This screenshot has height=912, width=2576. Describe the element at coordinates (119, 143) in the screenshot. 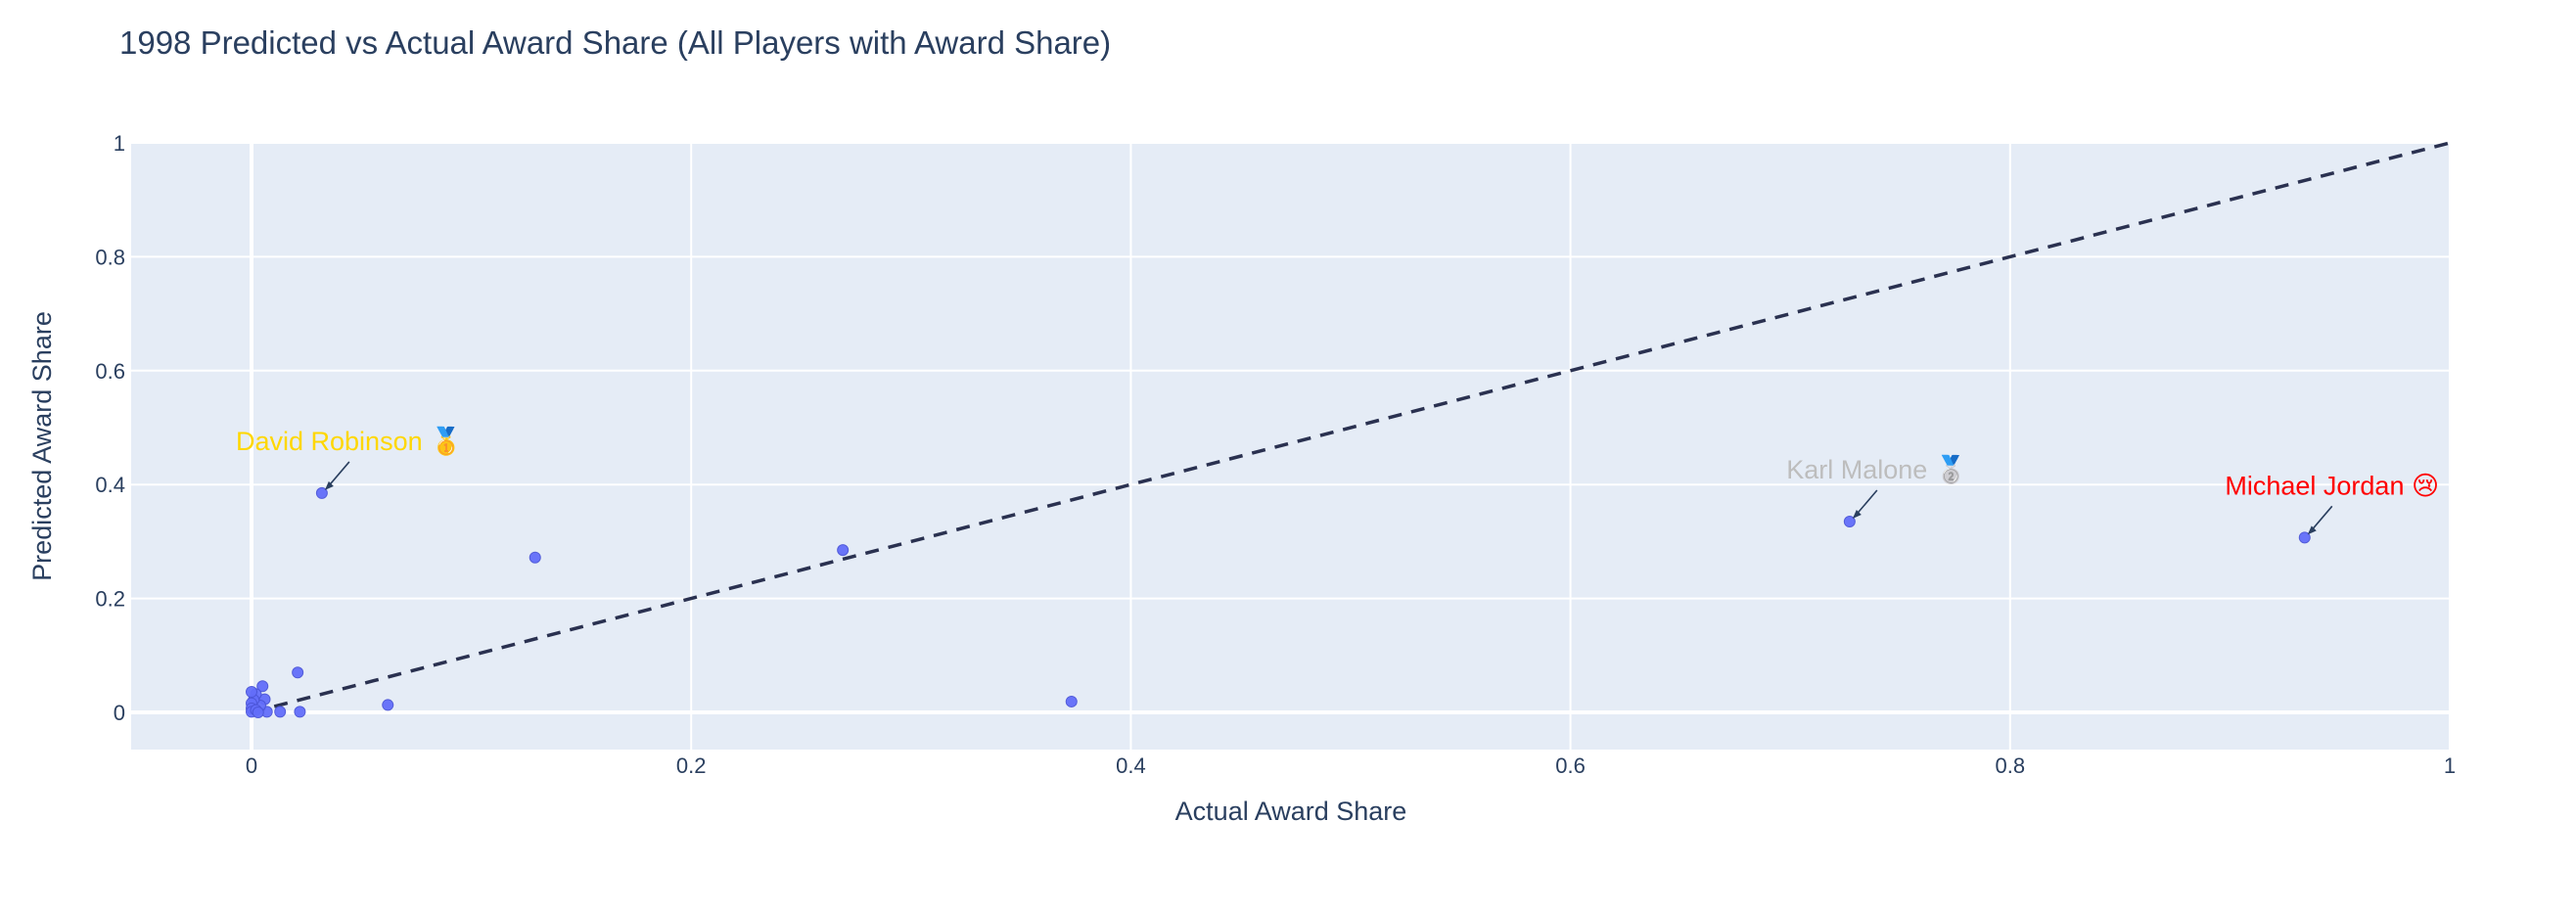

I see `y-tick-label: 1` at that location.